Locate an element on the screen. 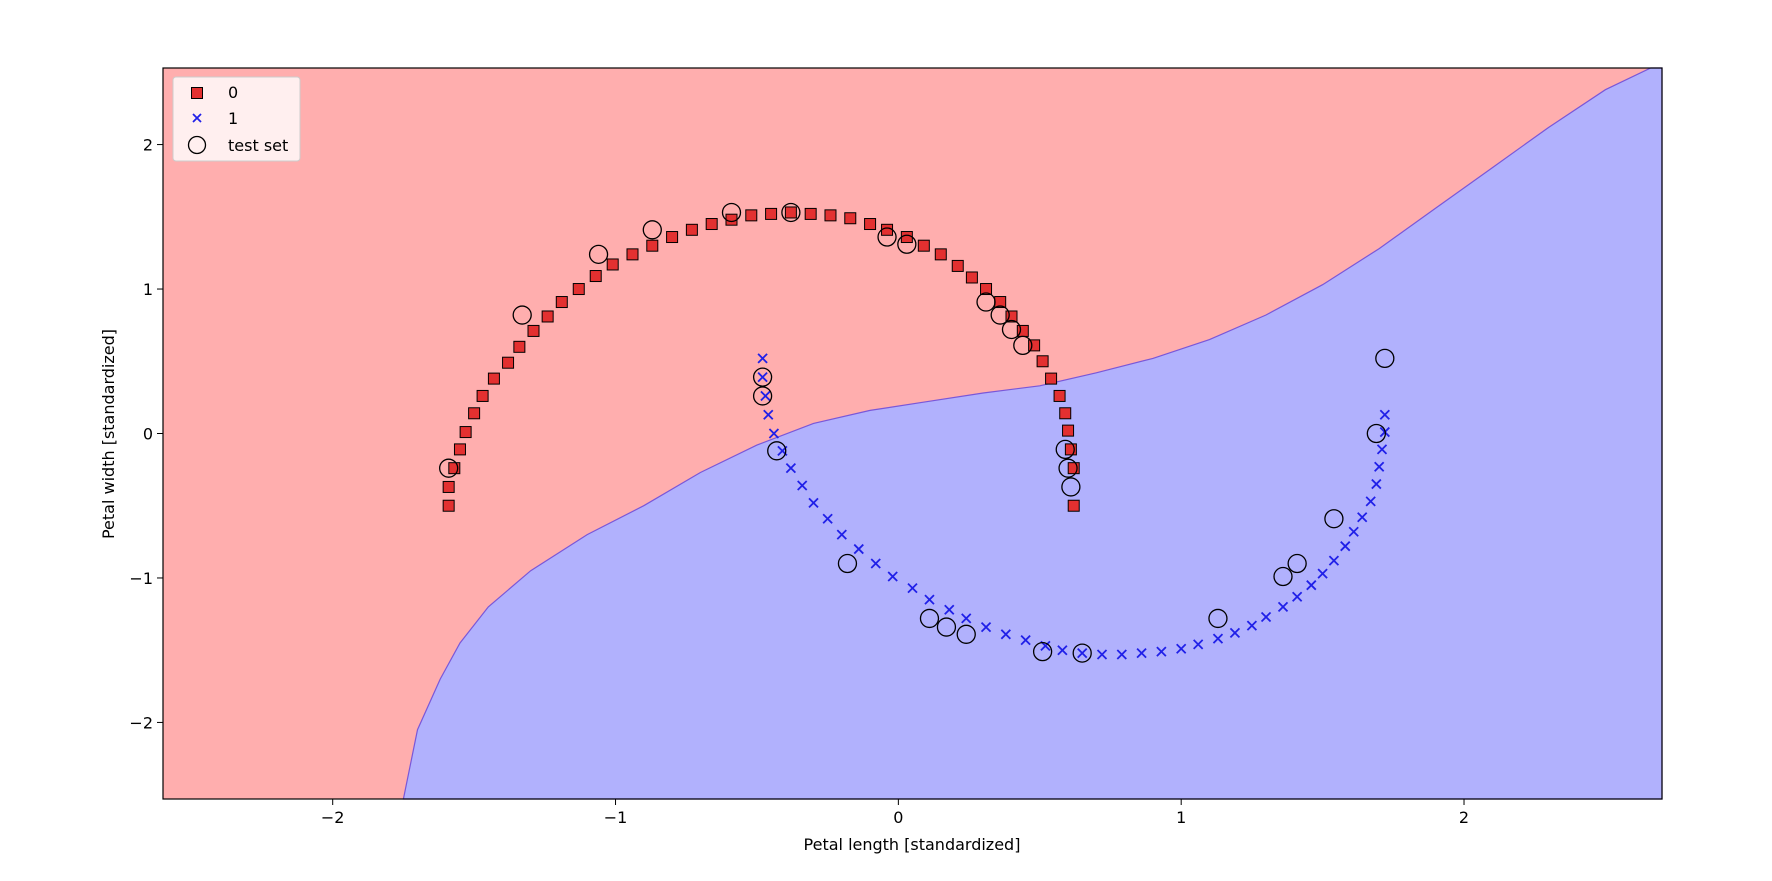 The image size is (1772, 881). legend-class-1-label: 1 is located at coordinates (233, 118).